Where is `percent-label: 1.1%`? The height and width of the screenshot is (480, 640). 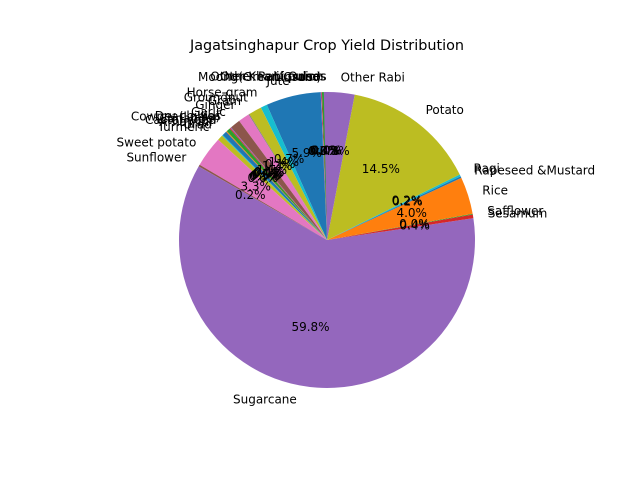
percent-label: 1.1% is located at coordinates (272, 170).